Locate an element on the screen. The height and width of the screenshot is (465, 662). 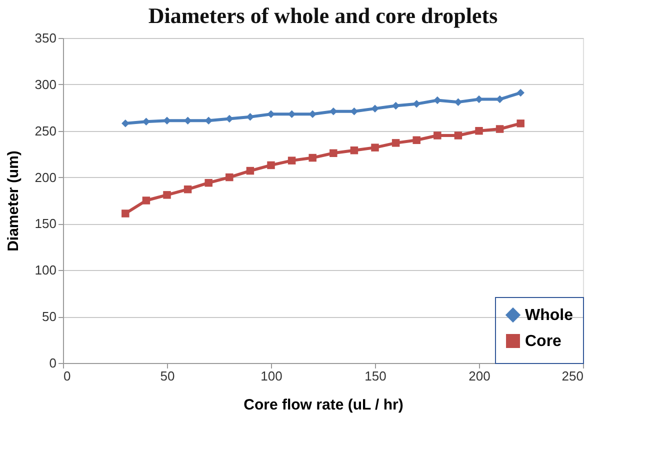
y-tick-label: 100 is located at coordinates (45, 270).